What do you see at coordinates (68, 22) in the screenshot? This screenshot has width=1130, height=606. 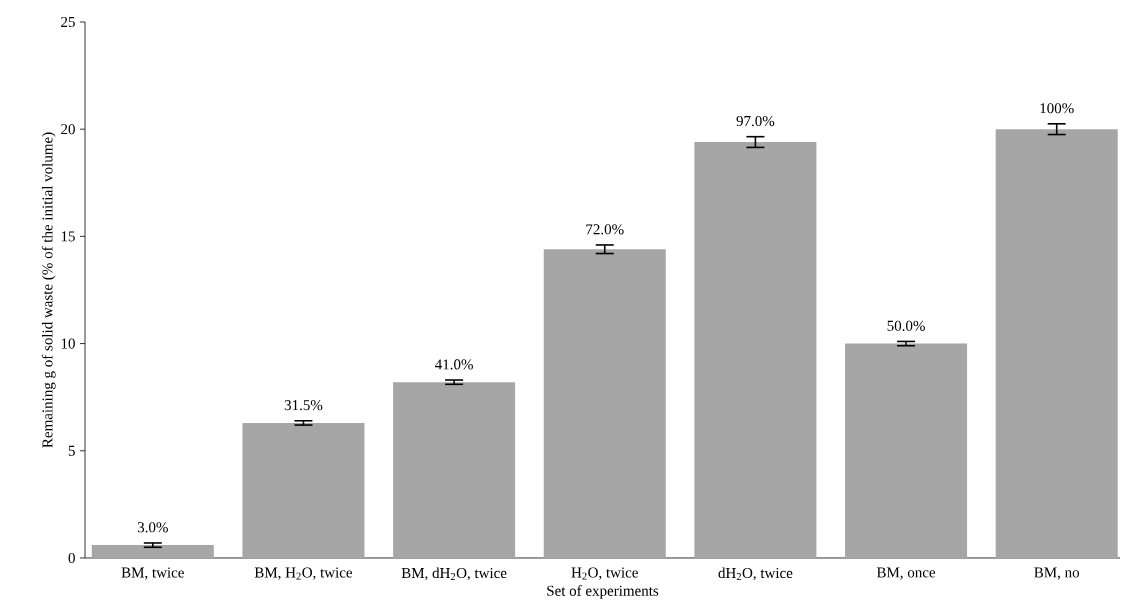 I see `y-tick-label: 25` at bounding box center [68, 22].